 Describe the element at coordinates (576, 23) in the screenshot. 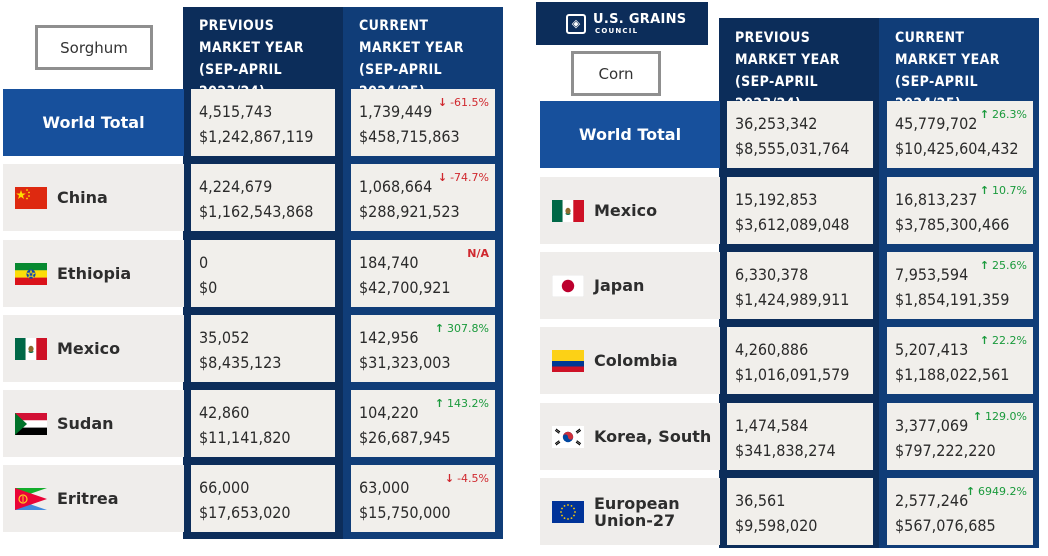

I see `grain-logo-icon: ◈` at that location.